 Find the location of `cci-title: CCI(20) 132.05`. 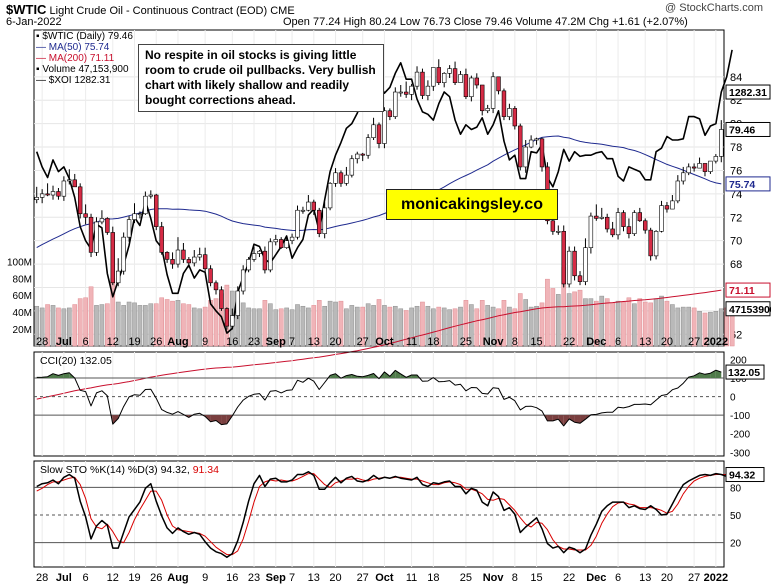

cci-title: CCI(20) 132.05 is located at coordinates (76, 361).